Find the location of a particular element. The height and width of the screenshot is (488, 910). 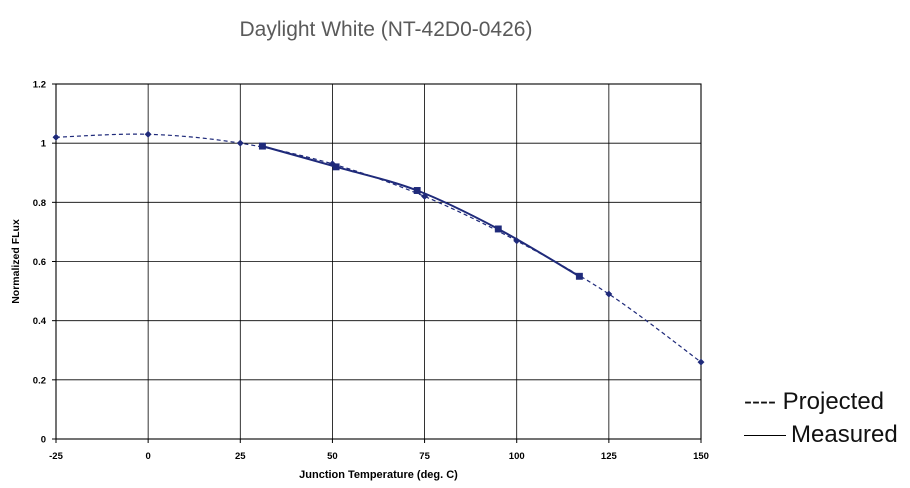

x-tick-label: 100 is located at coordinates (517, 456).